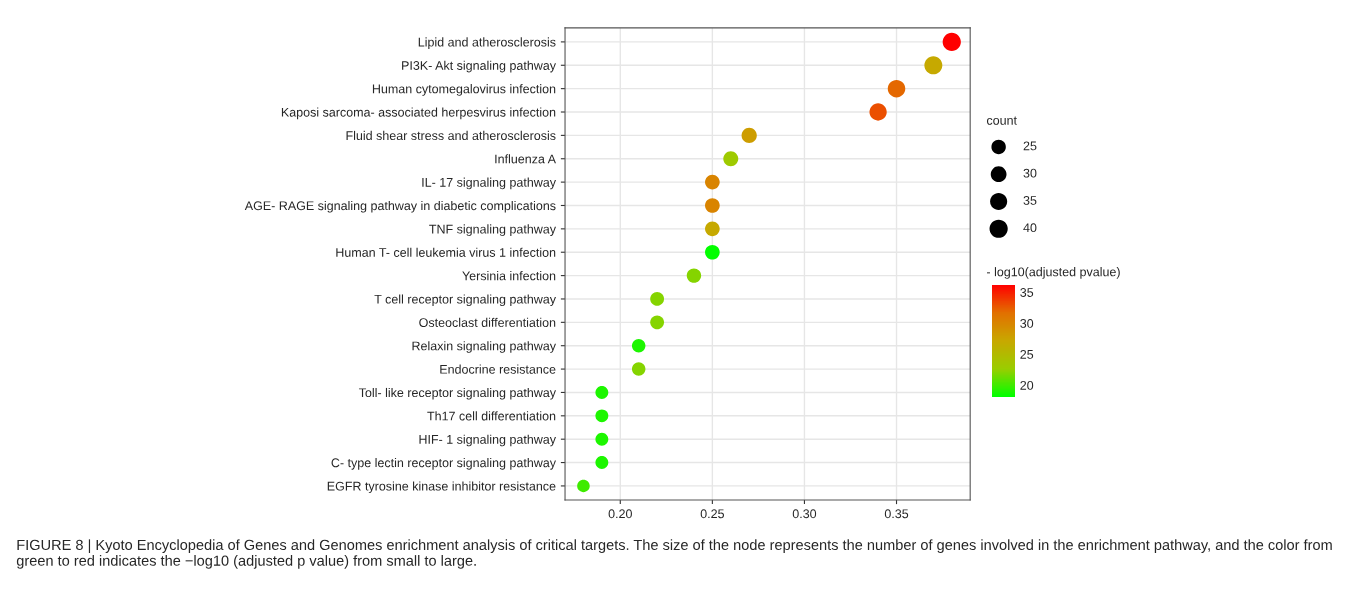  What do you see at coordinates (804, 514) in the screenshot?
I see `x-tick-label: 0.30` at bounding box center [804, 514].